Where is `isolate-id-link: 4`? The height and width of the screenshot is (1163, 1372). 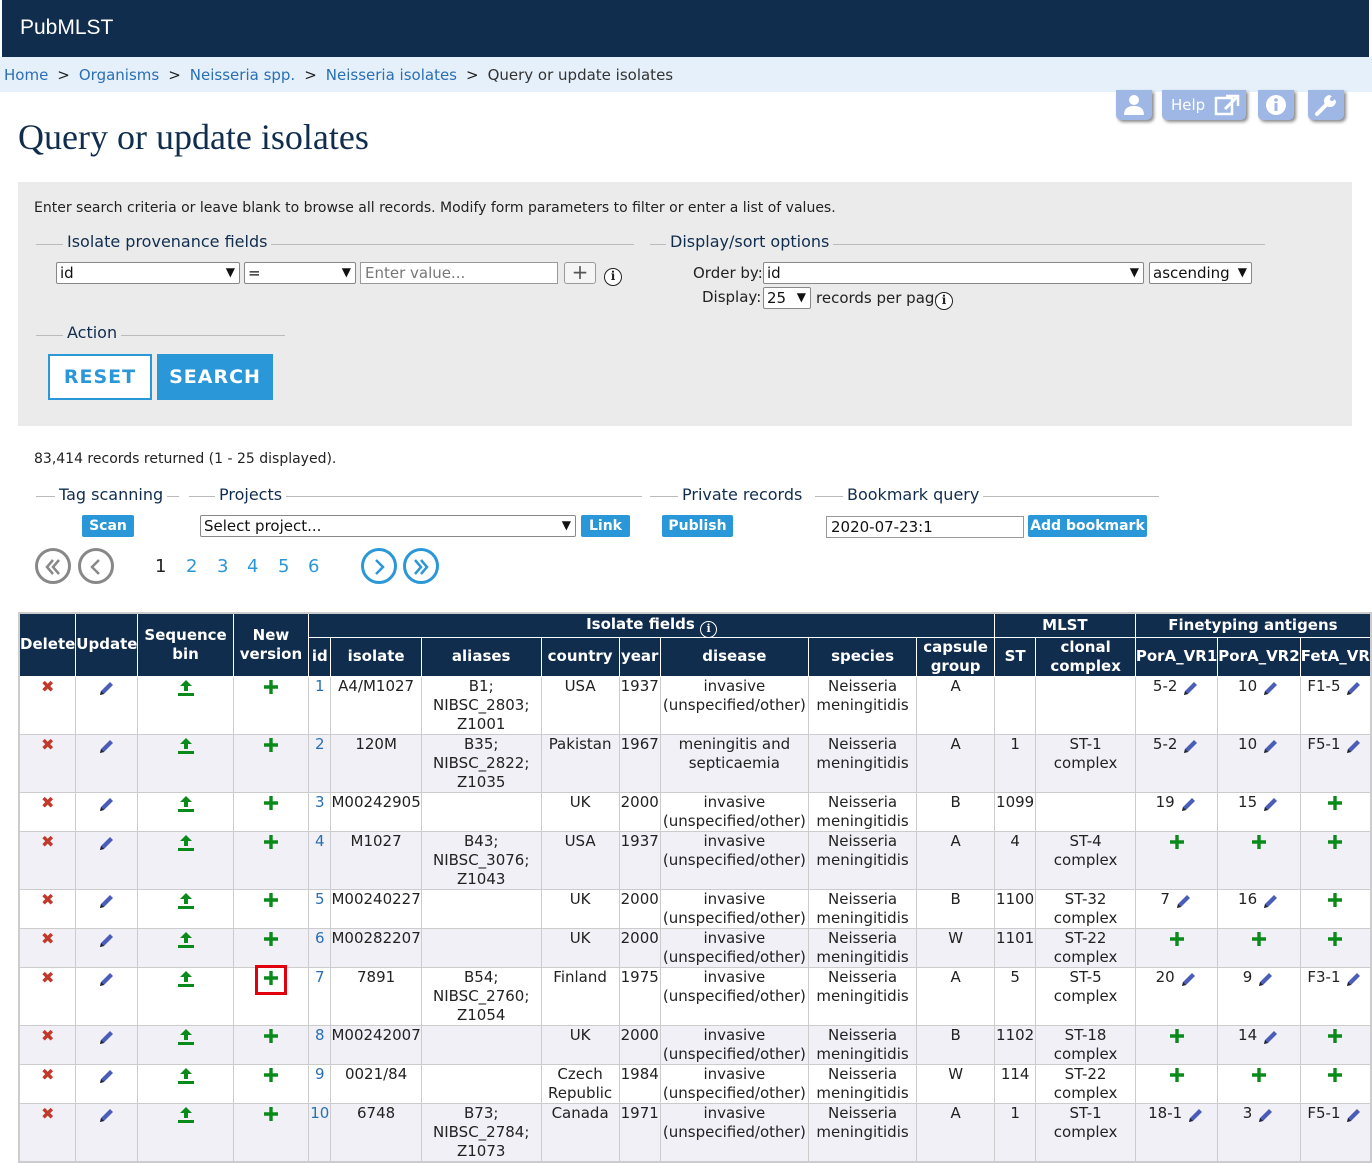
isolate-id-link: 4 is located at coordinates (320, 840).